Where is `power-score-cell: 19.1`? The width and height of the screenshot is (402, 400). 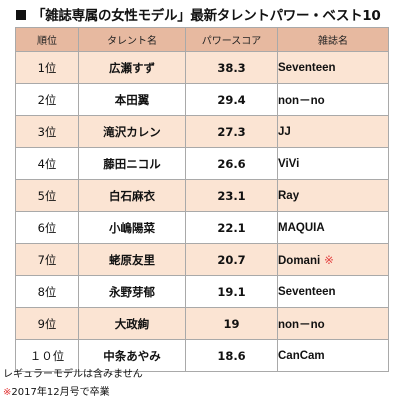
power-score-cell: 19.1 is located at coordinates (231, 291).